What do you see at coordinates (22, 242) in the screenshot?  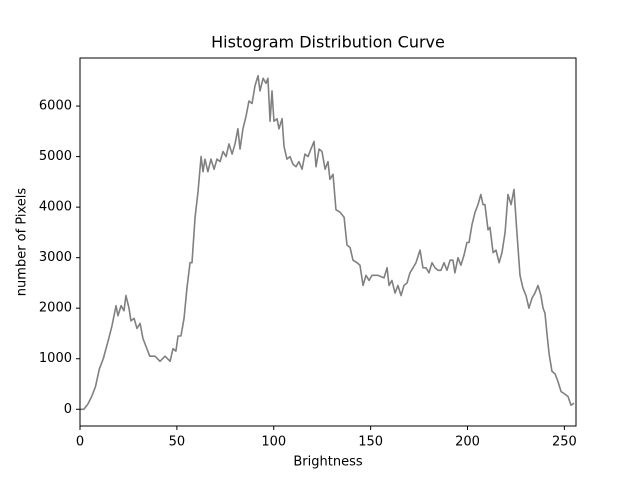 I see `y-axis-label: number of Pixels` at bounding box center [22, 242].